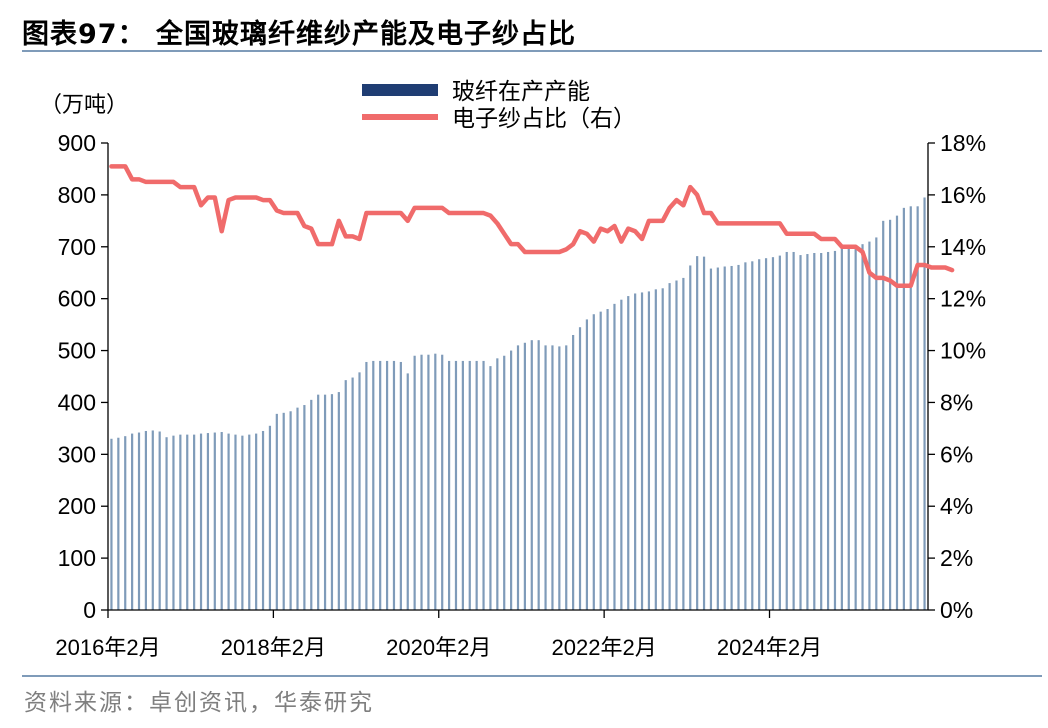 This screenshot has width=1048, height=728. What do you see at coordinates (77, 195) in the screenshot?
I see `y-left-tick-label: 800` at bounding box center [77, 195].